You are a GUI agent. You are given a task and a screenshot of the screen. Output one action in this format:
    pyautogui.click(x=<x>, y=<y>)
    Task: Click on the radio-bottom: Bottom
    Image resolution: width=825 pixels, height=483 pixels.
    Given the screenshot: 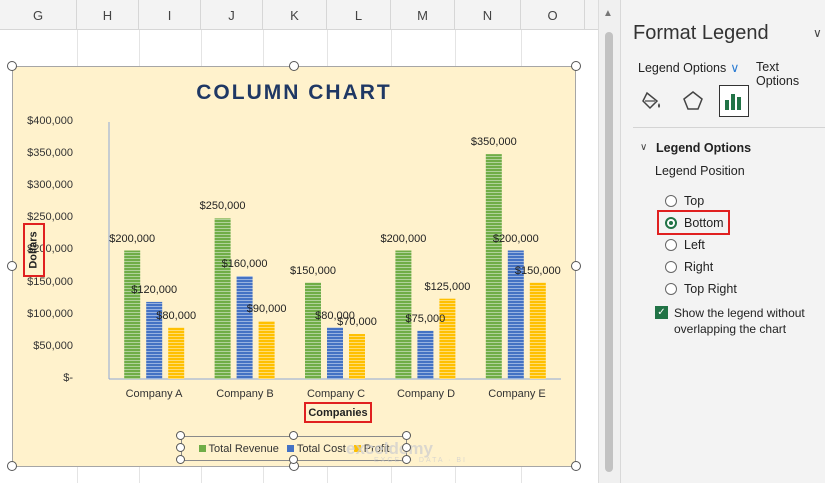 What is the action you would take?
    pyautogui.click(x=694, y=223)
    